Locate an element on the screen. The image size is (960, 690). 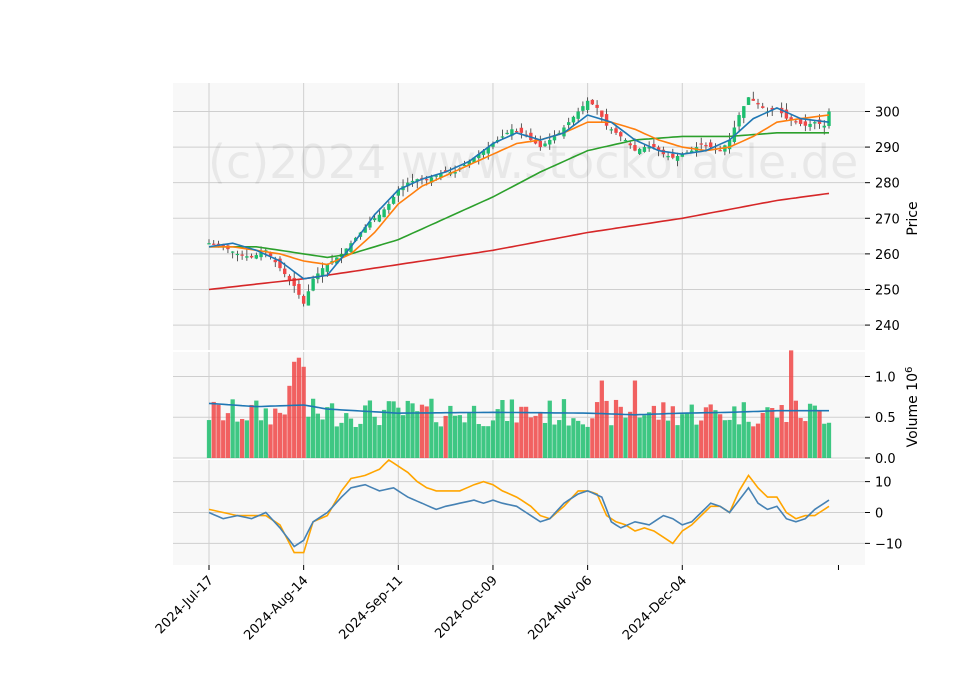
x-tick-label: 2024-Oct-09 is located at coordinates (466, 607).